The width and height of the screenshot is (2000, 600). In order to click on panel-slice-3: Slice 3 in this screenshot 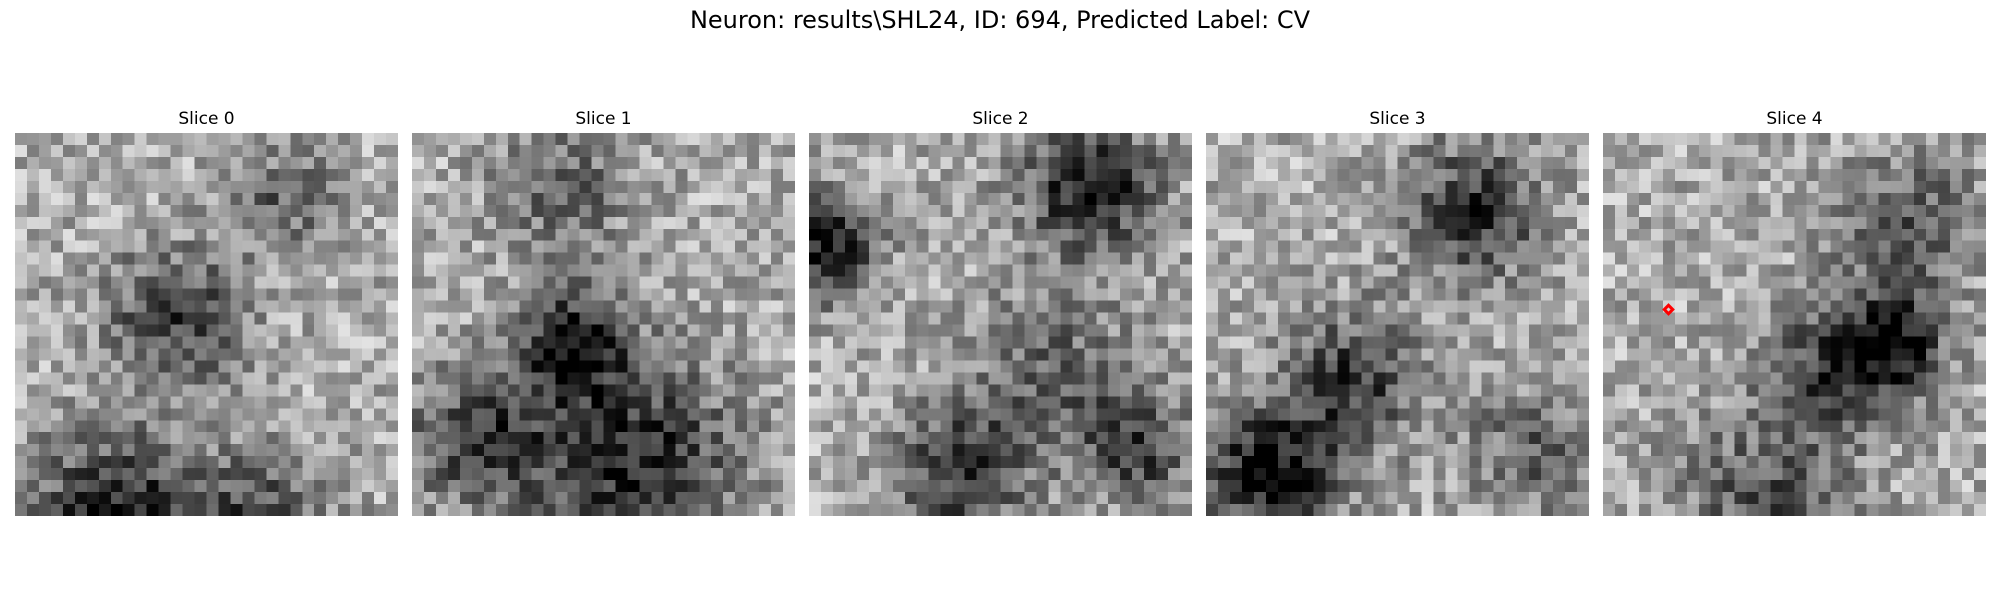, I will do `click(1397, 312)`.